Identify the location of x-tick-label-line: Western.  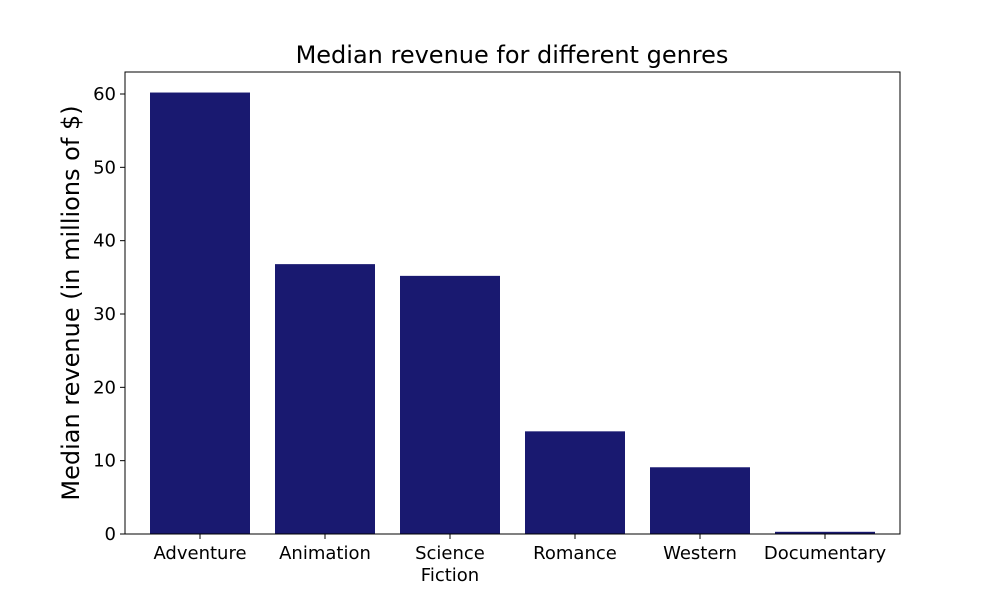
(700, 553).